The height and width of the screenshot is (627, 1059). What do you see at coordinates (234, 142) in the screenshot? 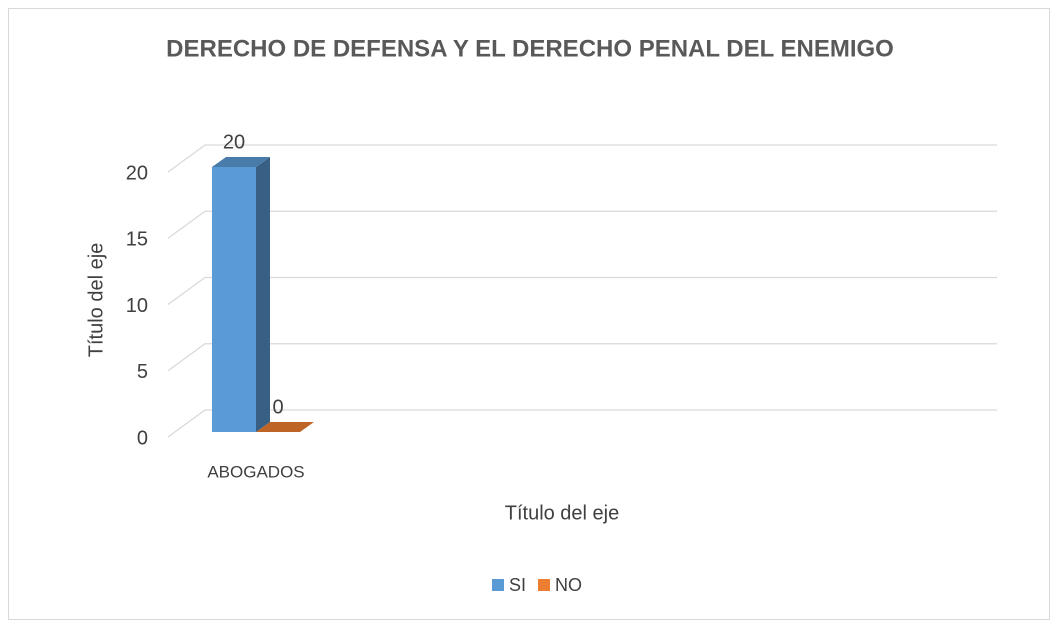
I see `data-label: 20` at bounding box center [234, 142].